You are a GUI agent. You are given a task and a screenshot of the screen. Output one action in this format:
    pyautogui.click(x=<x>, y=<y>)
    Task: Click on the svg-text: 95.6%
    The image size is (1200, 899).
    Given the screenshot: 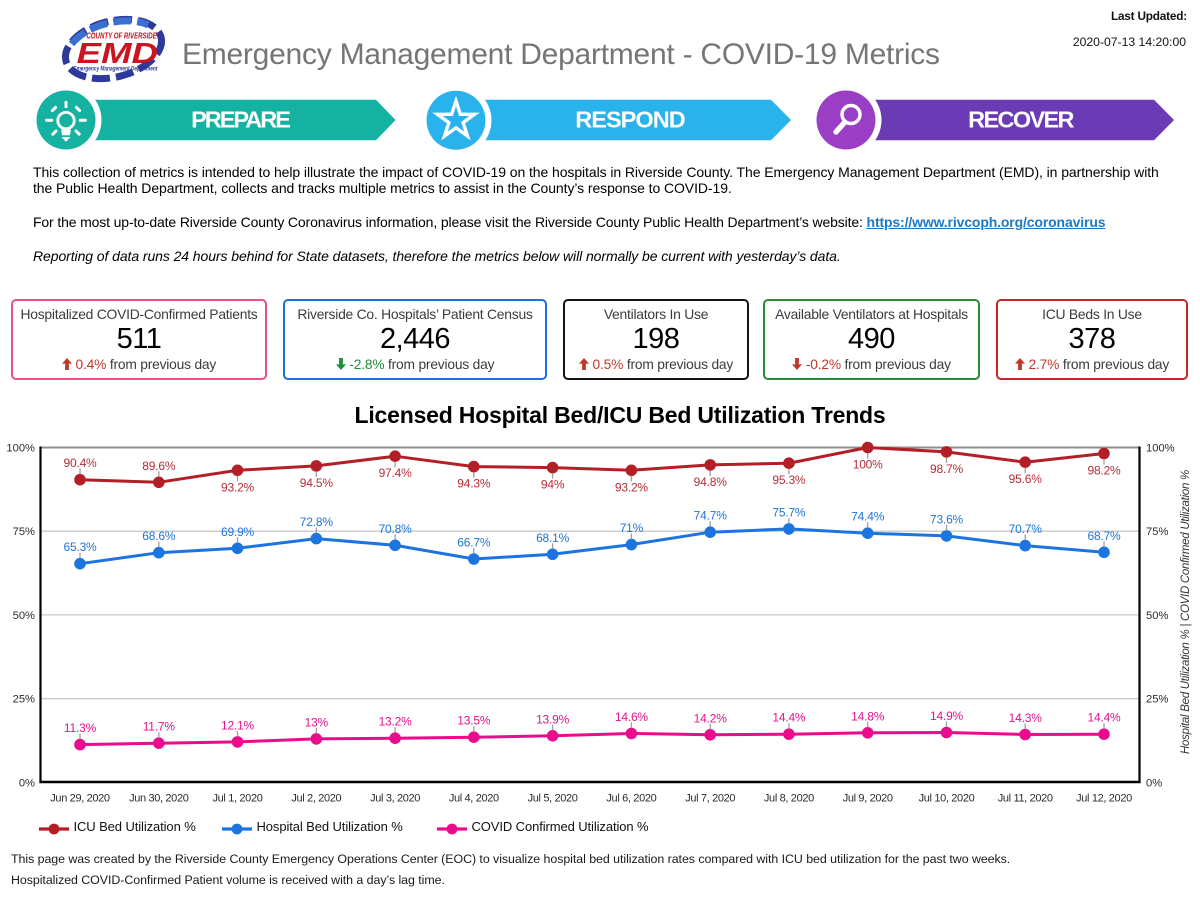 What is the action you would take?
    pyautogui.click(x=1026, y=479)
    